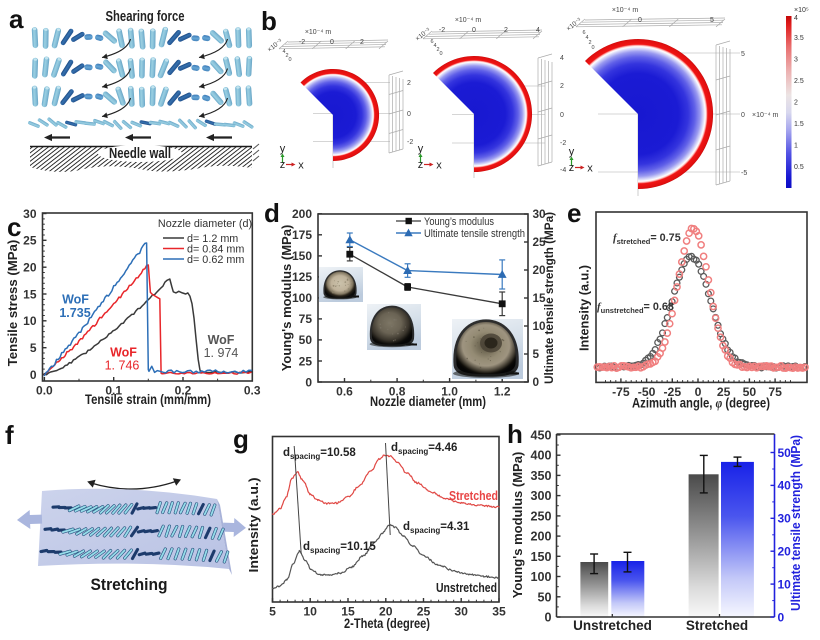 The height and width of the screenshot is (640, 820). Describe the element at coordinates (145, 17) in the screenshot. I see `svg-text: Shearing force` at that location.